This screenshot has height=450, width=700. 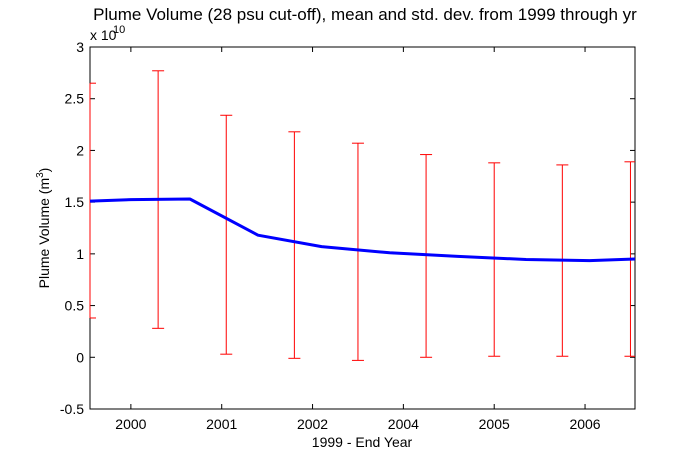 I want to click on x-tick-label: 2006, so click(x=584, y=424).